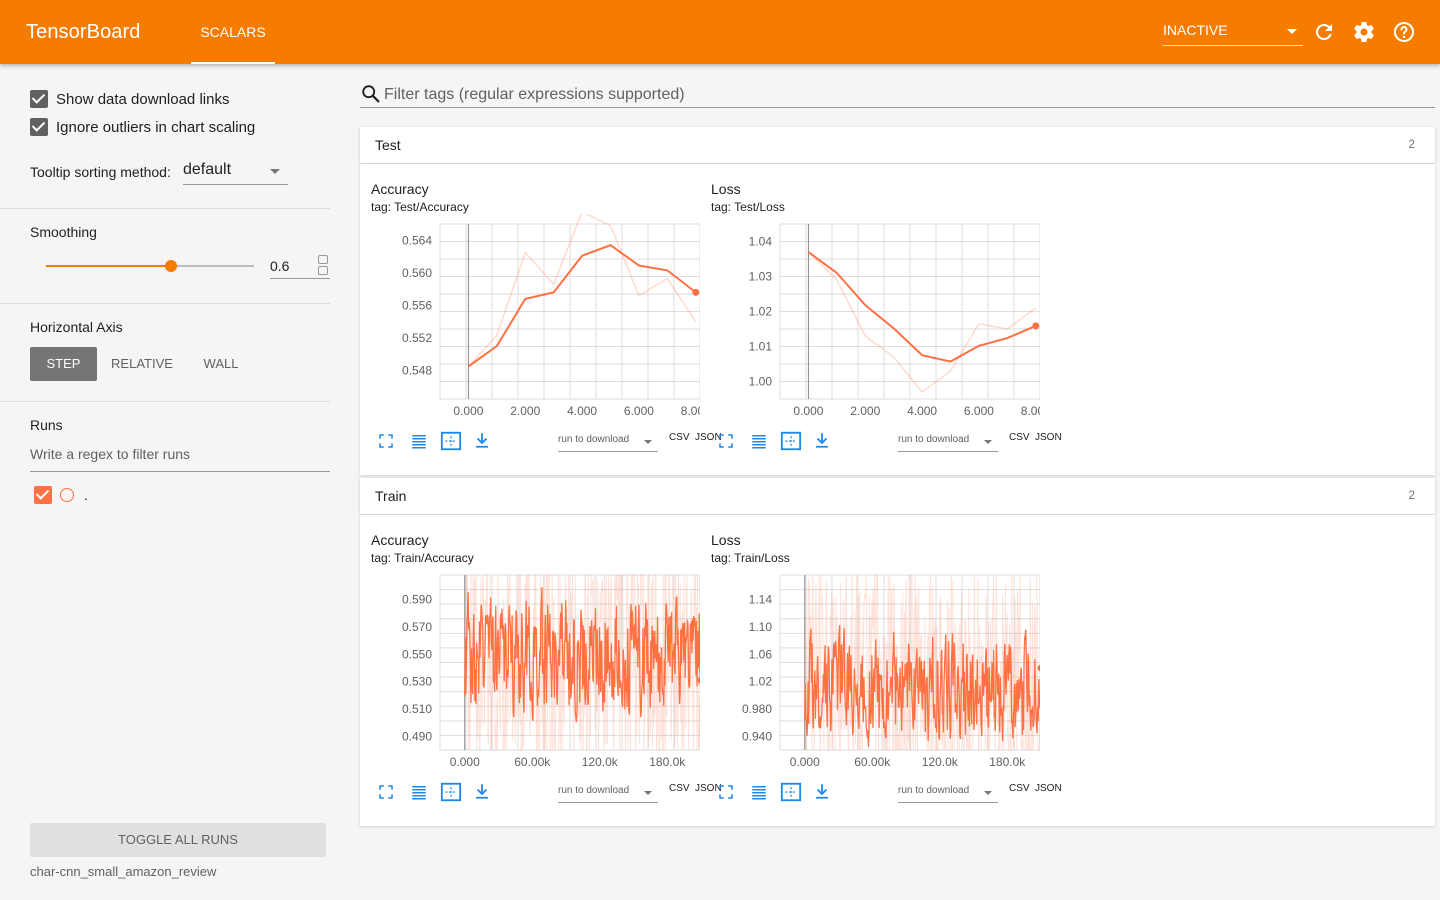 This screenshot has height=900, width=1440. I want to click on smoothing-input: 0.6, so click(300, 265).